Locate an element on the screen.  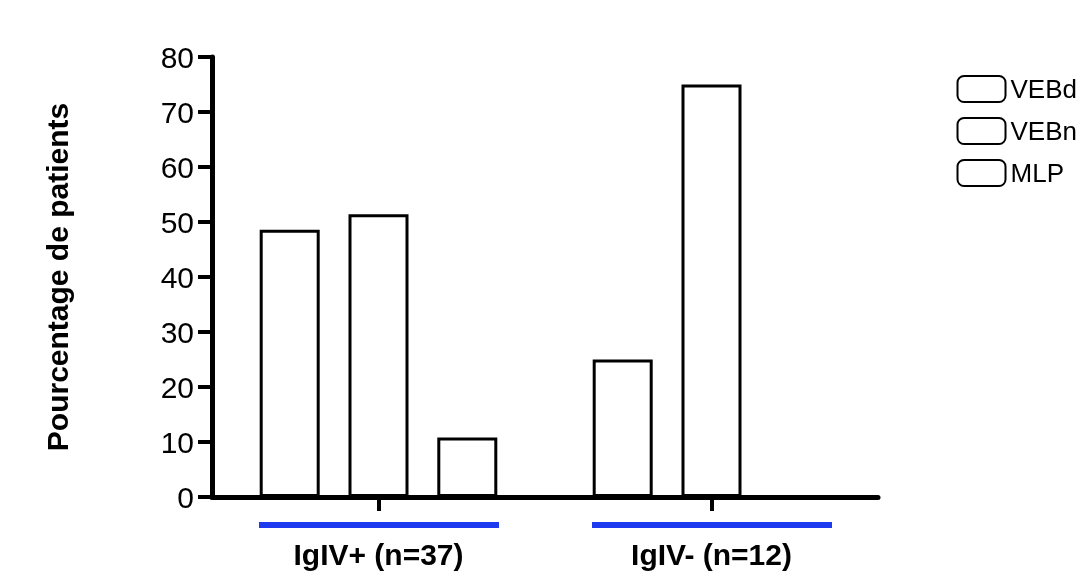
legend-label: MLP is located at coordinates (1037, 173).